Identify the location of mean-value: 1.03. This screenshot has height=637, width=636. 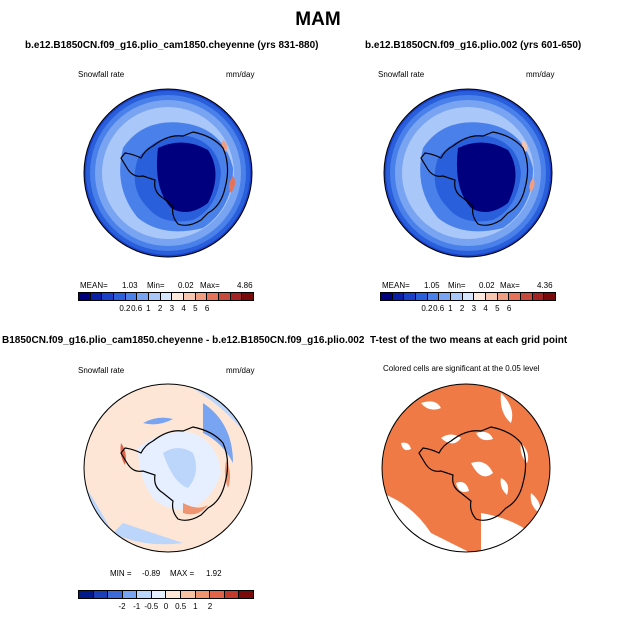
(130, 285).